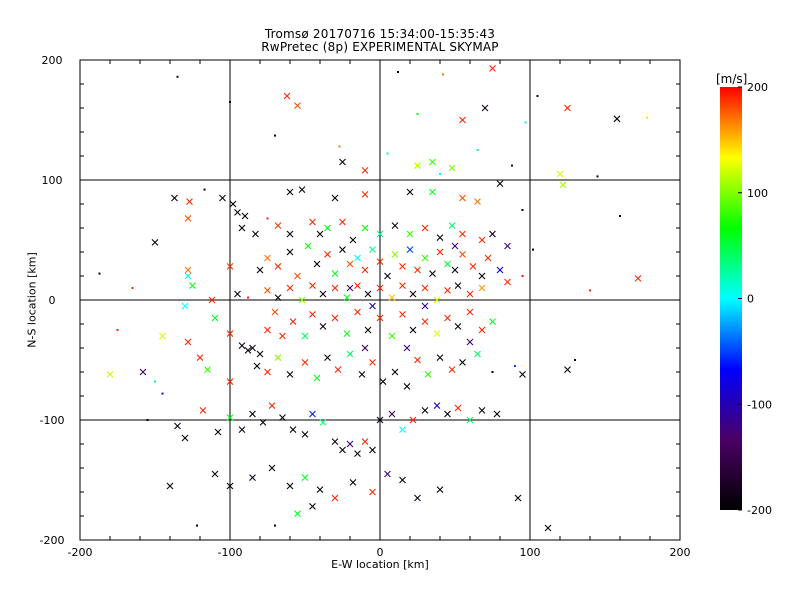  What do you see at coordinates (52, 540) in the screenshot?
I see `y-tick-label: -200` at bounding box center [52, 540].